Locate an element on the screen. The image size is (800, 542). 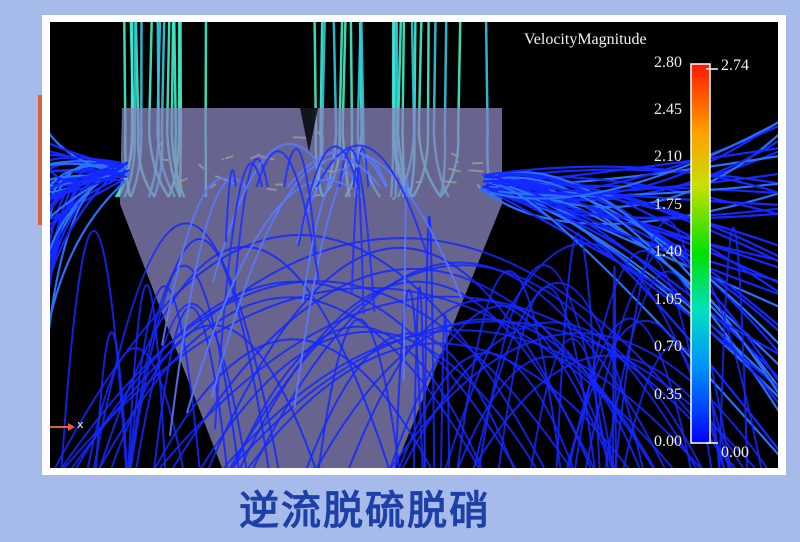
legend-tick: 2.45 is located at coordinates (668, 109).